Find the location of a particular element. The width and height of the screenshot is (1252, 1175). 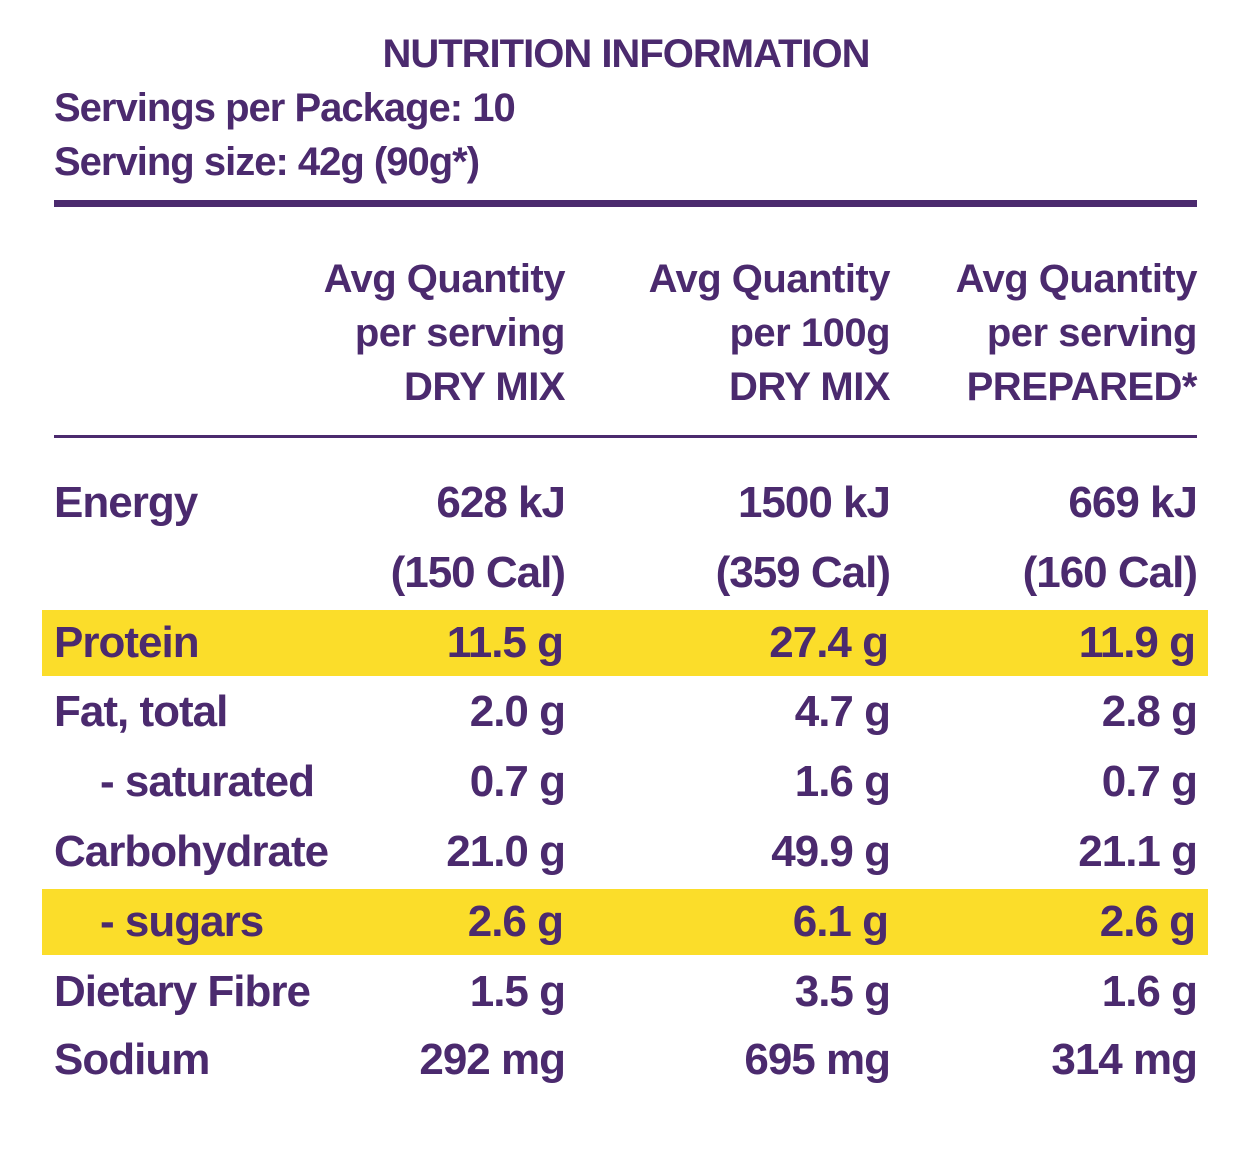

nutrient-value: 21.0 g is located at coordinates (506, 851).